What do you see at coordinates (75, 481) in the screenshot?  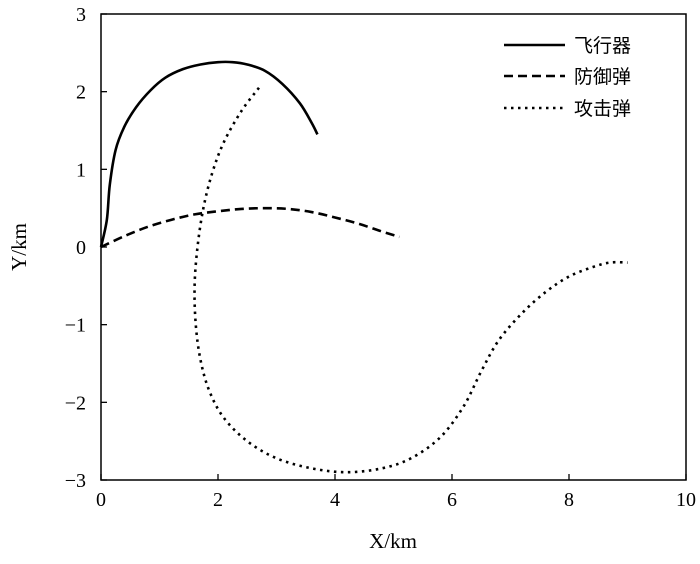 I see `y-tick-label: −3` at bounding box center [75, 481].